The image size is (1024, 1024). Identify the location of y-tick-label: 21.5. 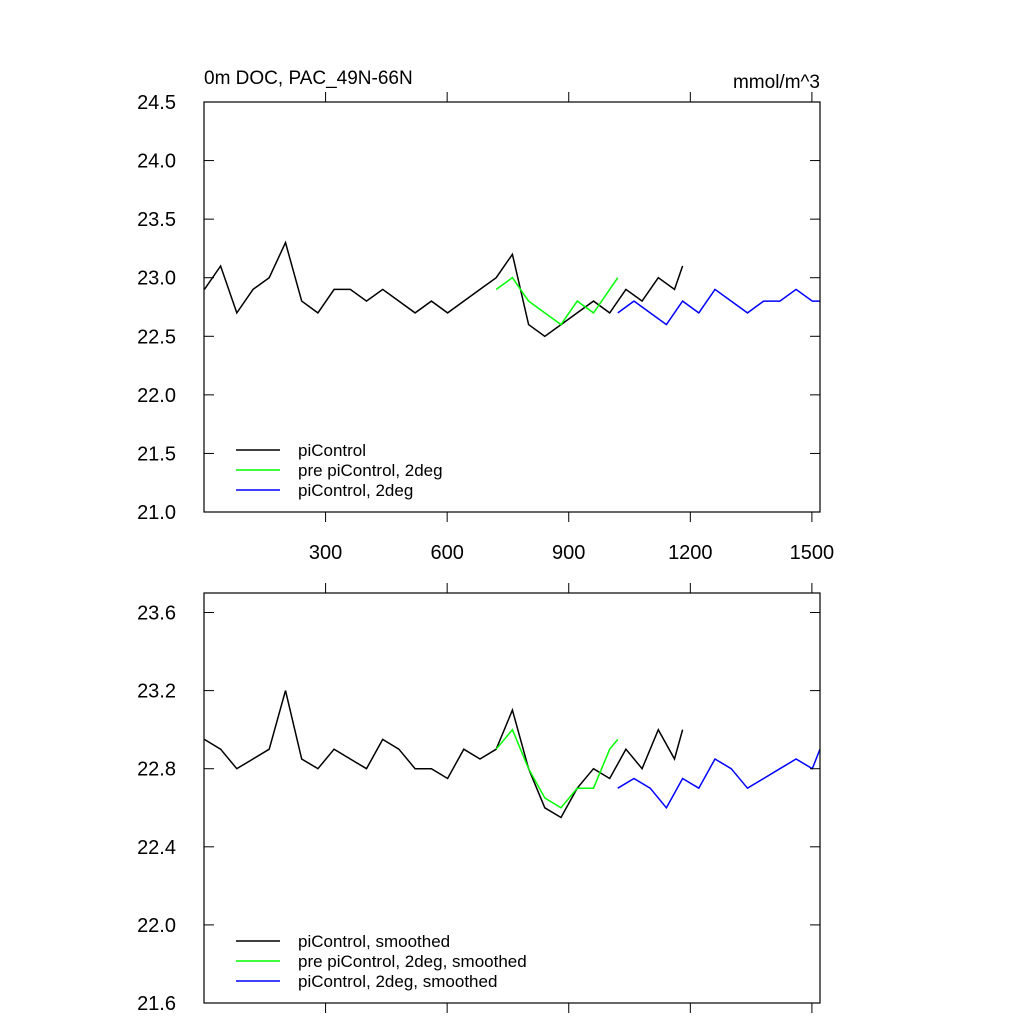
(156, 454).